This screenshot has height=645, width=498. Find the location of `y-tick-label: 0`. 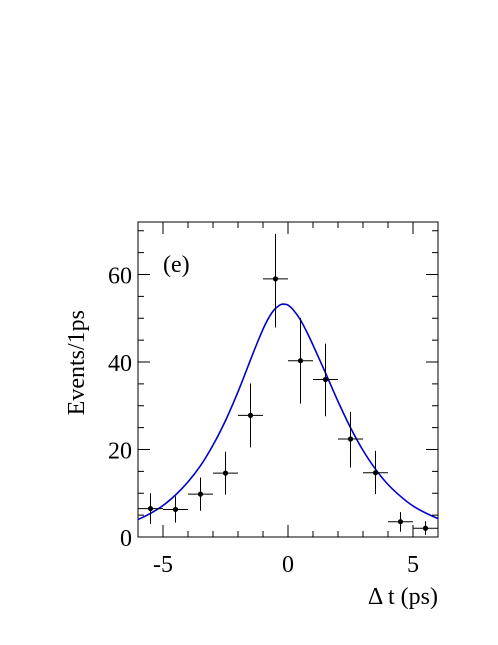

y-tick-label: 0 is located at coordinates (126, 539).